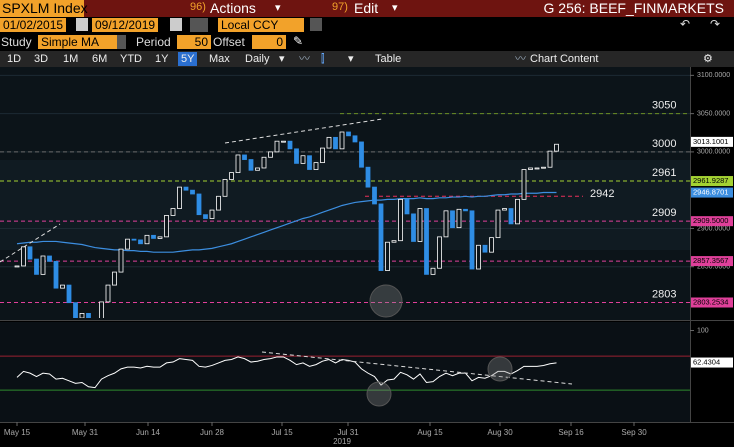 The image size is (734, 447). I want to click on period-button: 1Y, so click(162, 59).